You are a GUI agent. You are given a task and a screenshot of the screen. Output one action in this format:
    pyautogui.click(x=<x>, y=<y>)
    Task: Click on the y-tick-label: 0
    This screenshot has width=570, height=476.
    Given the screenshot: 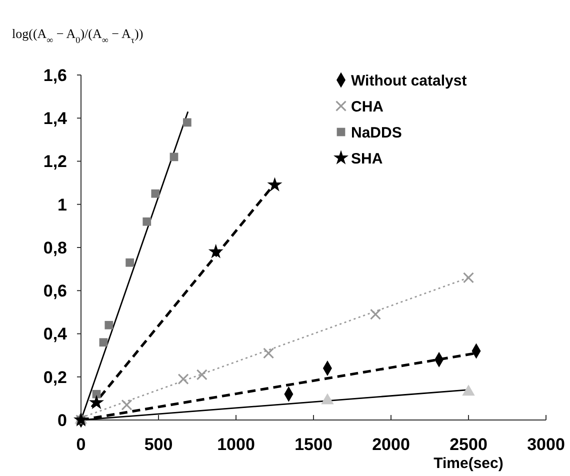 What is the action you would take?
    pyautogui.click(x=62, y=420)
    